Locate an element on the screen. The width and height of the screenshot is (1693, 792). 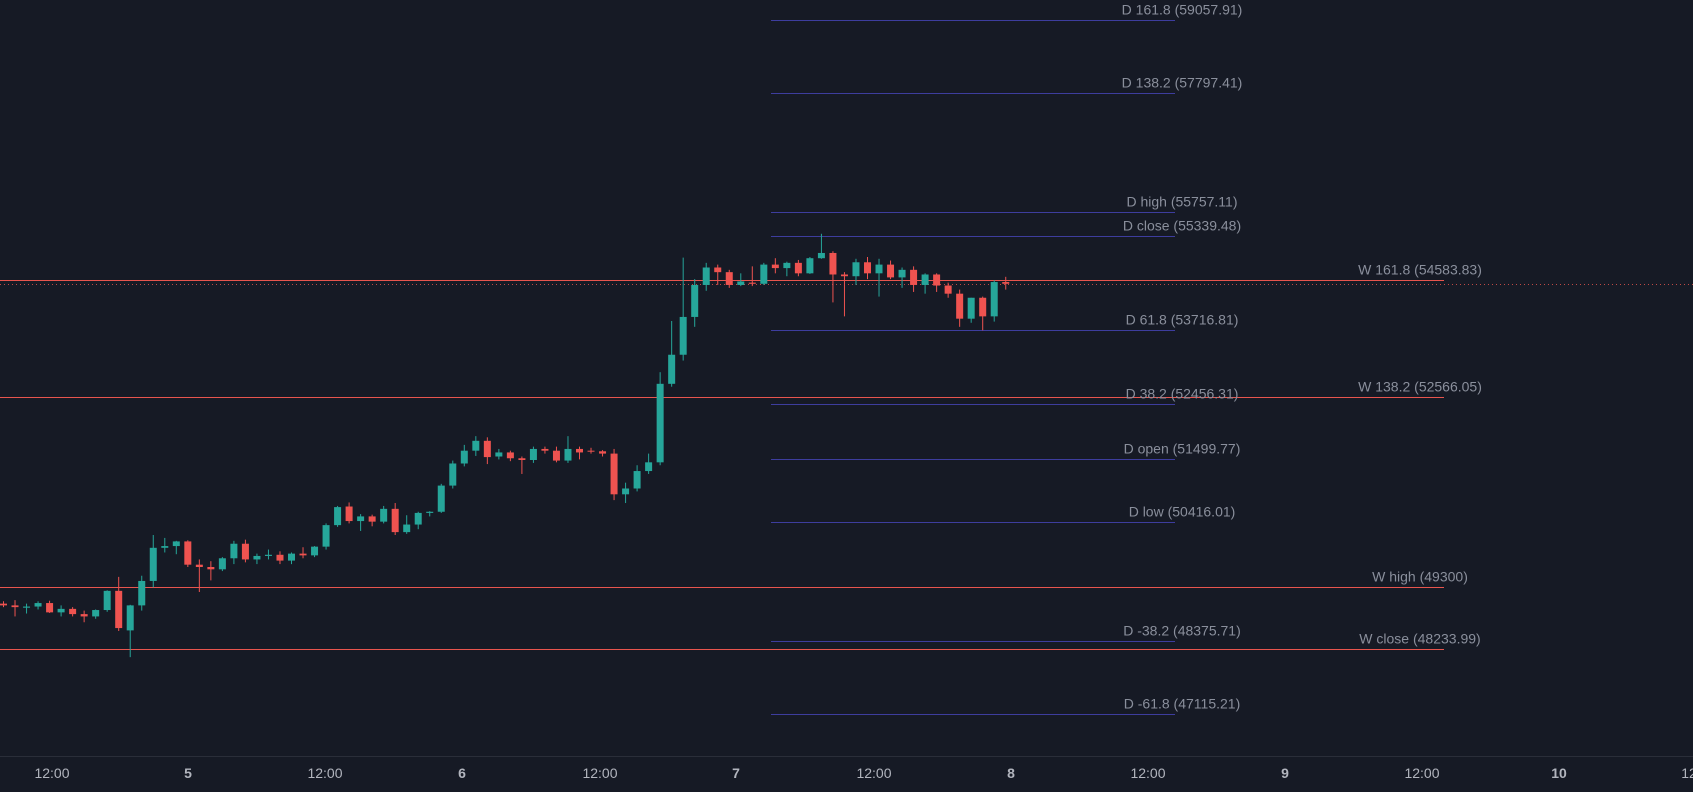
time-axis-label: 10 is located at coordinates (1559, 773).